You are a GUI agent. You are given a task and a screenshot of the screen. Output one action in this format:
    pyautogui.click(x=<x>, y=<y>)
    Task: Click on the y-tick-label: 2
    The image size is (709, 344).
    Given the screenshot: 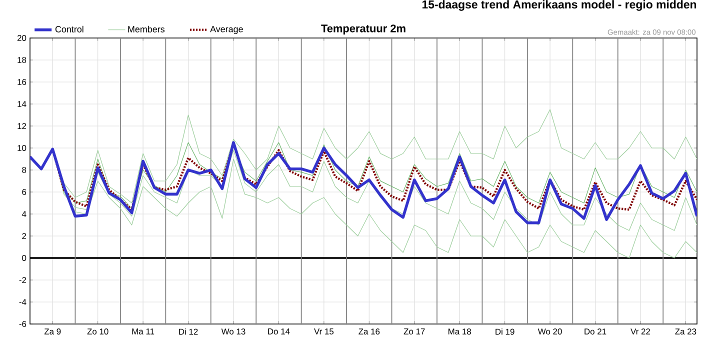 What is the action you would take?
    pyautogui.click(x=24, y=236)
    